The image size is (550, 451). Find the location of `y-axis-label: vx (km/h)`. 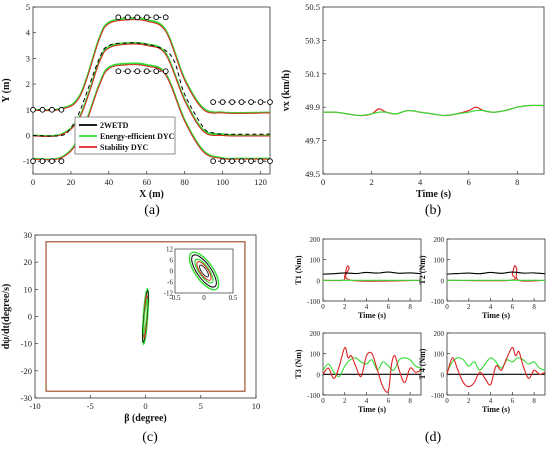

y-axis-label: vx (km/h) is located at coordinates (286, 90).